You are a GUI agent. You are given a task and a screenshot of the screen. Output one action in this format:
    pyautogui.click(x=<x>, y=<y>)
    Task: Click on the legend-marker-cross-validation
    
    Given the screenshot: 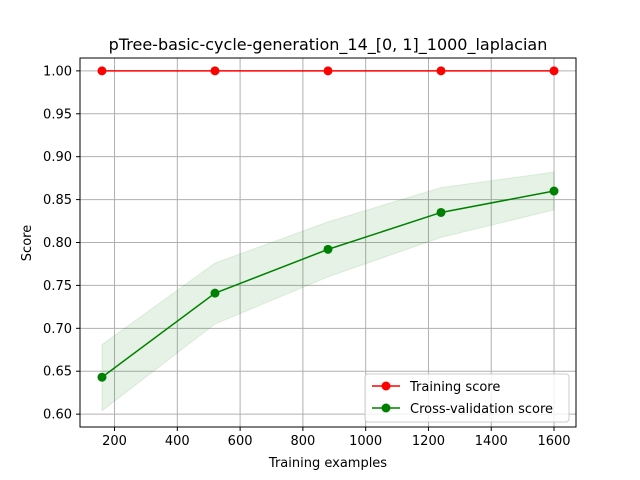 What is the action you would take?
    pyautogui.click(x=386, y=408)
    